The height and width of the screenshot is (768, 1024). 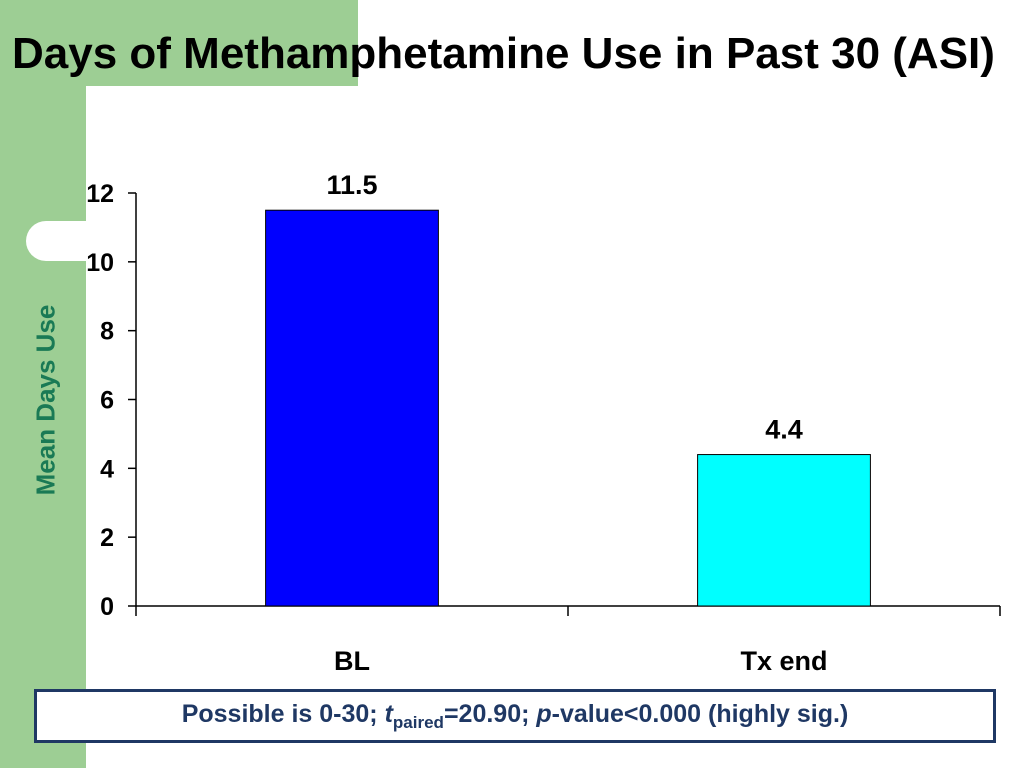 I want to click on top-band, so click(x=222, y=43).